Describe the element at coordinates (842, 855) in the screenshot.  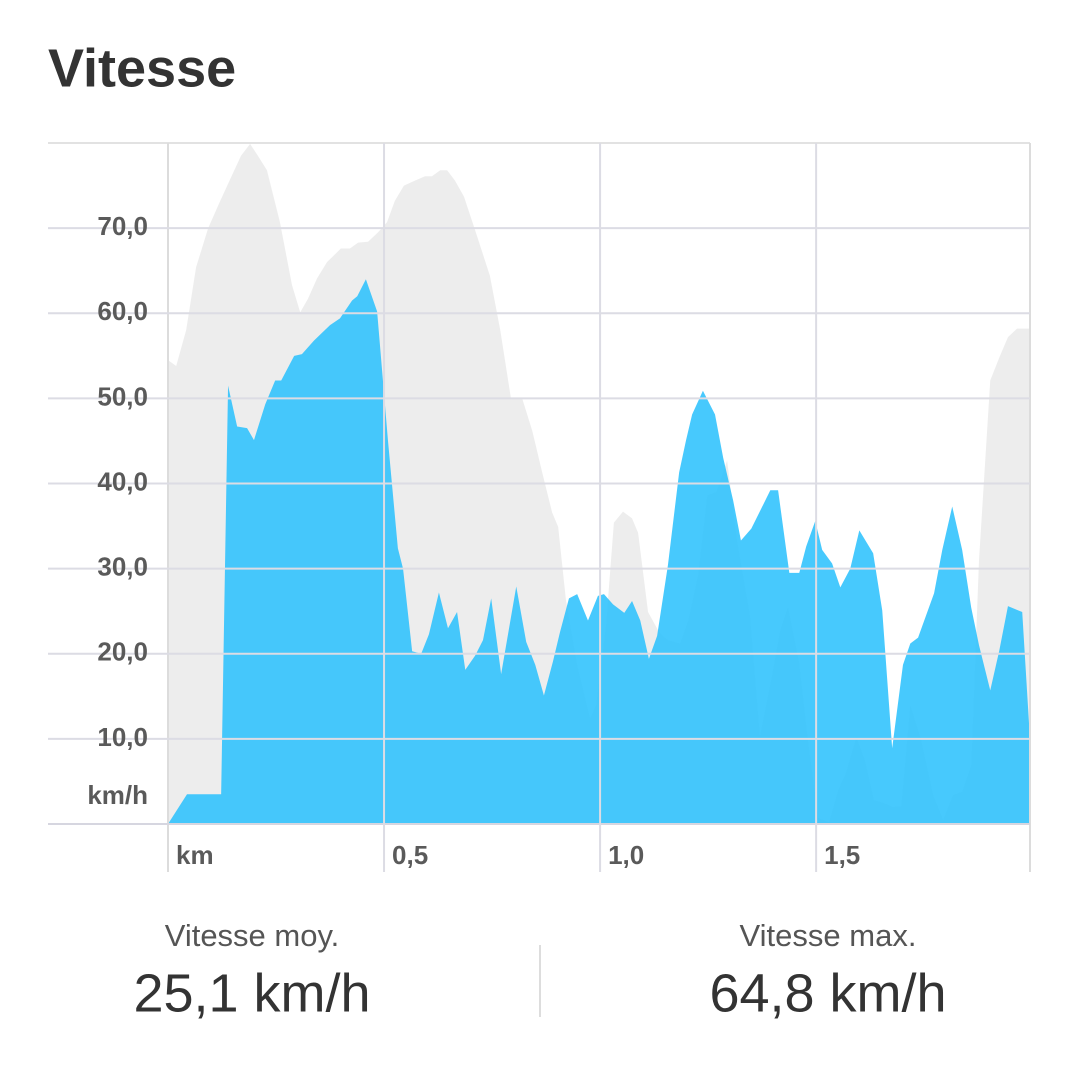
I see `x-tick-label: 1,5` at that location.